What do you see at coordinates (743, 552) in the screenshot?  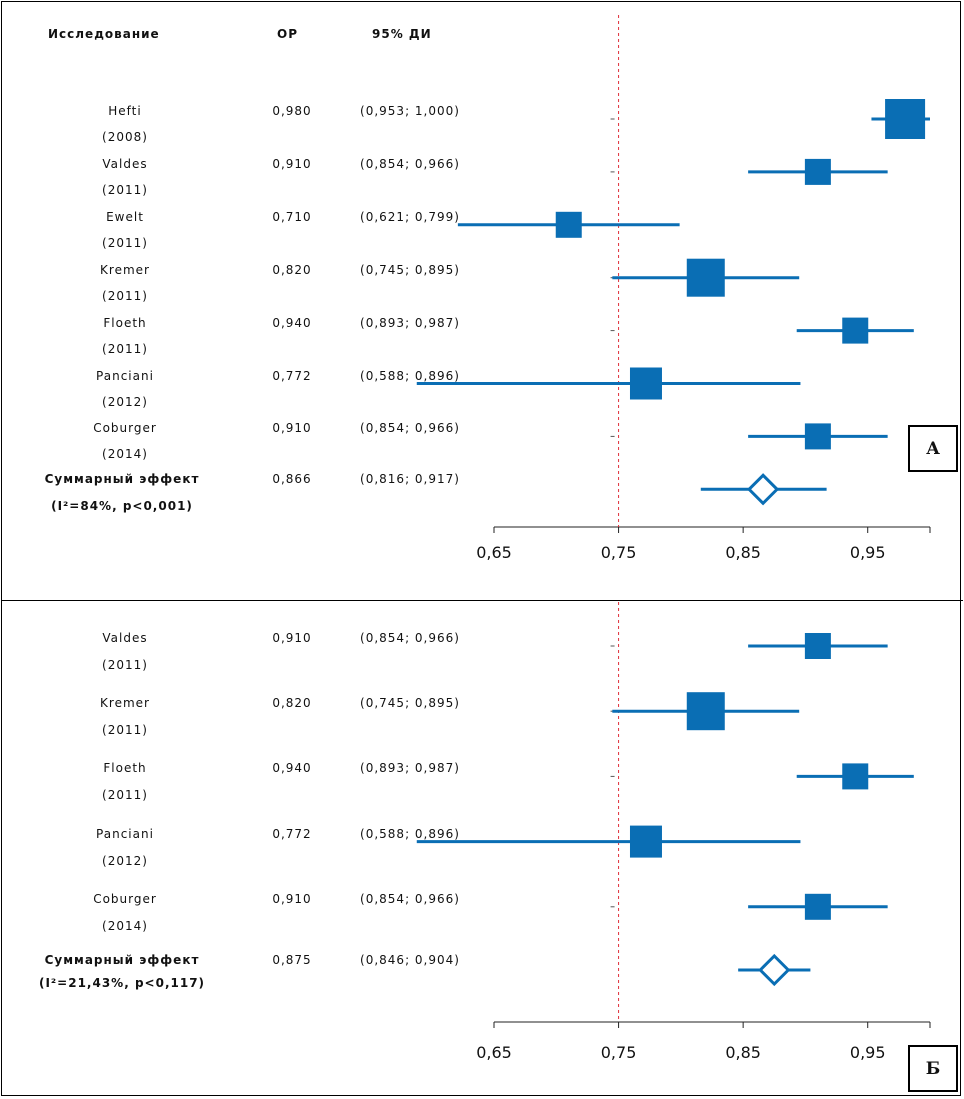 I see `x-tick-label-a: 0,85` at bounding box center [743, 552].